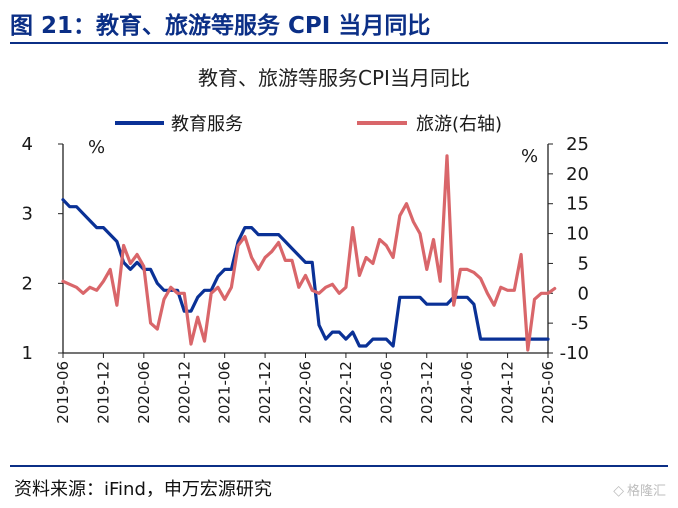 This screenshot has width=678, height=508. What do you see at coordinates (618, 491) in the screenshot?
I see `watermark-logo-icon: ◇` at bounding box center [618, 491].